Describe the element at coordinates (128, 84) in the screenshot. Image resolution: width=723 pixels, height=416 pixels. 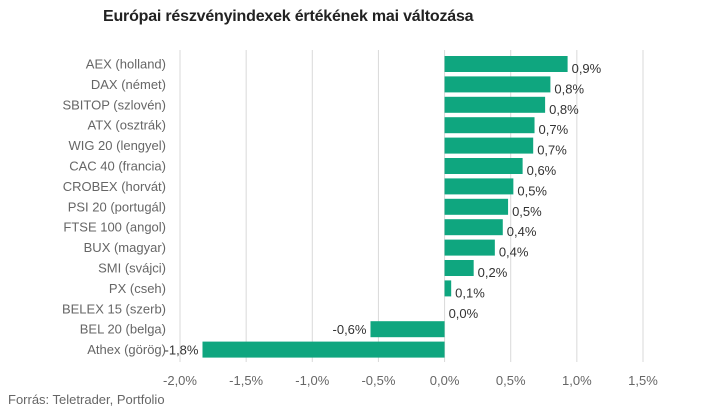
I see `category-label: DAX (német)` at that location.